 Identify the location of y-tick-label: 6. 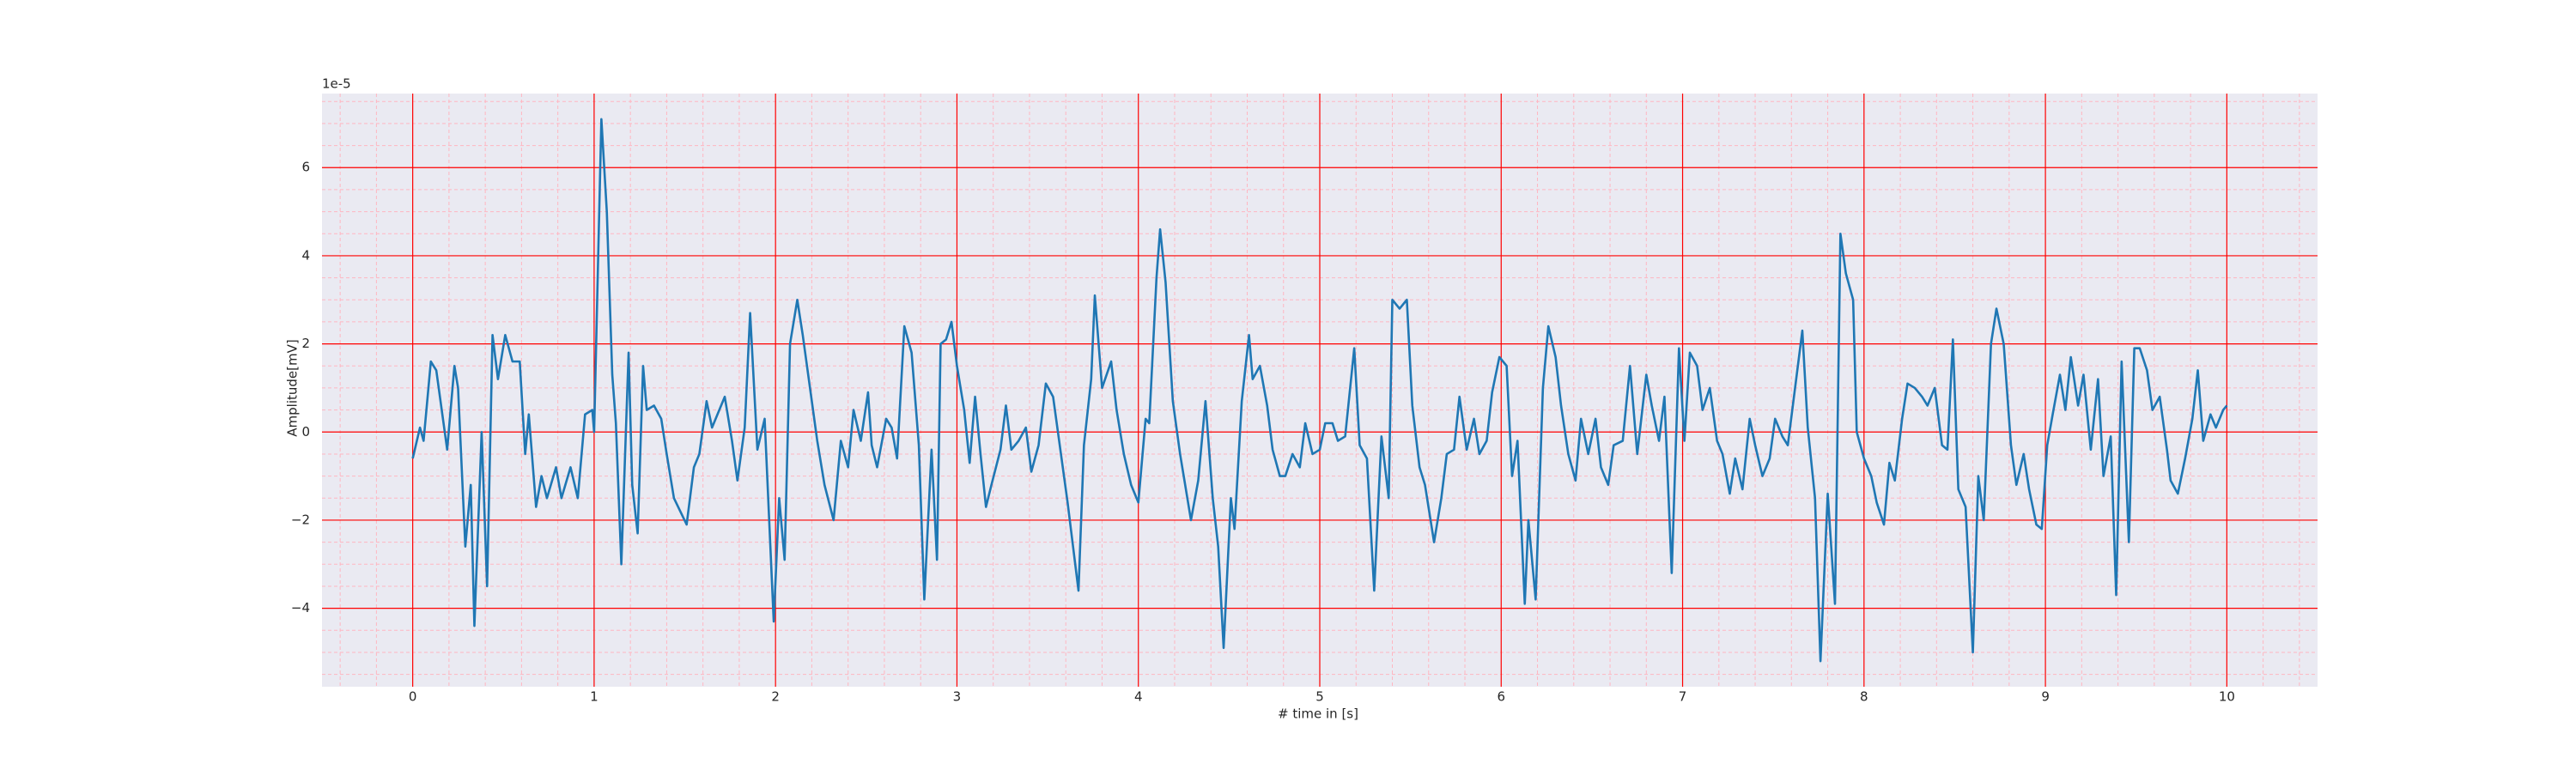
(305, 167).